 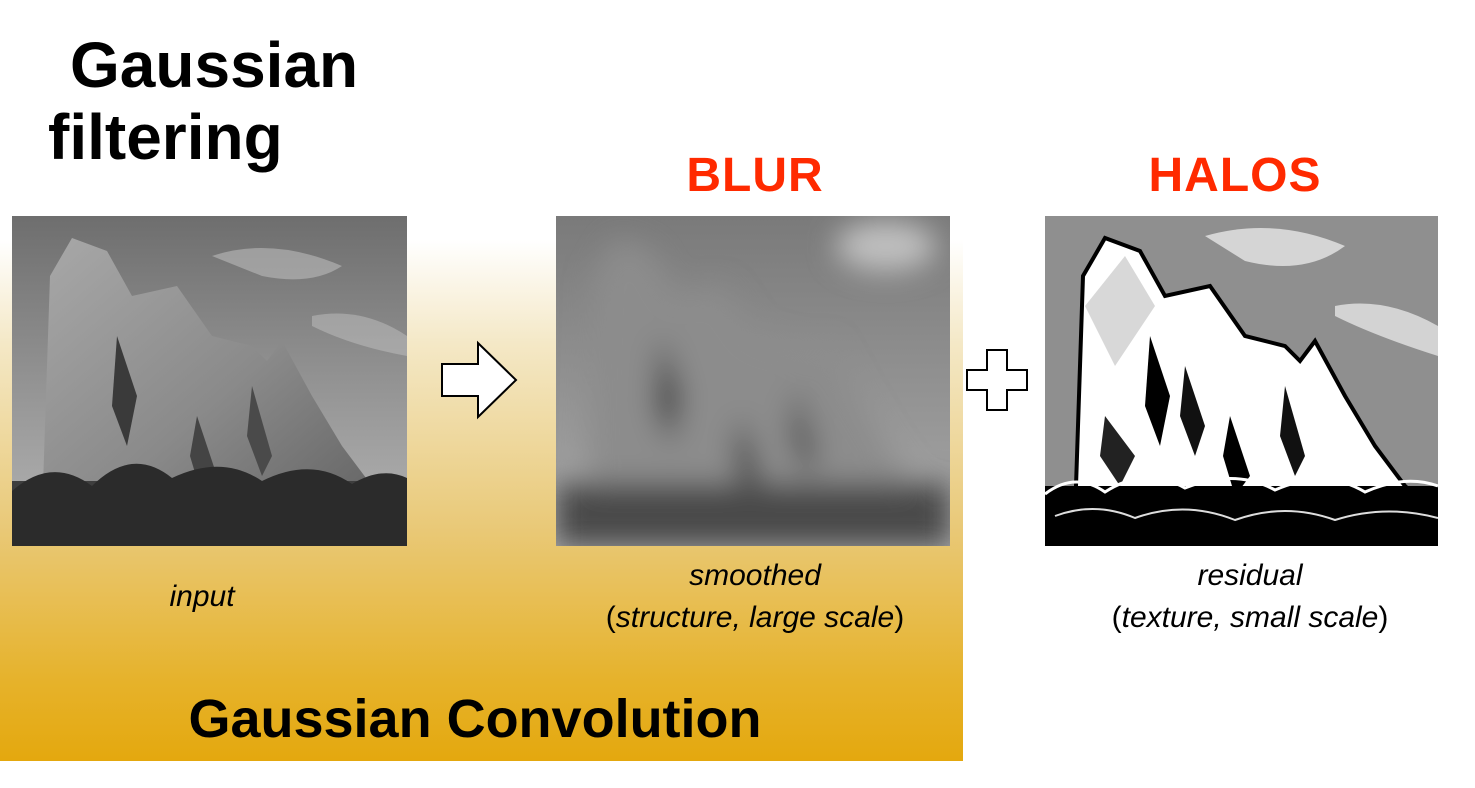 I want to click on smoothed-caption-detail-wrap: (structure, large scale), so click(x=755, y=617).